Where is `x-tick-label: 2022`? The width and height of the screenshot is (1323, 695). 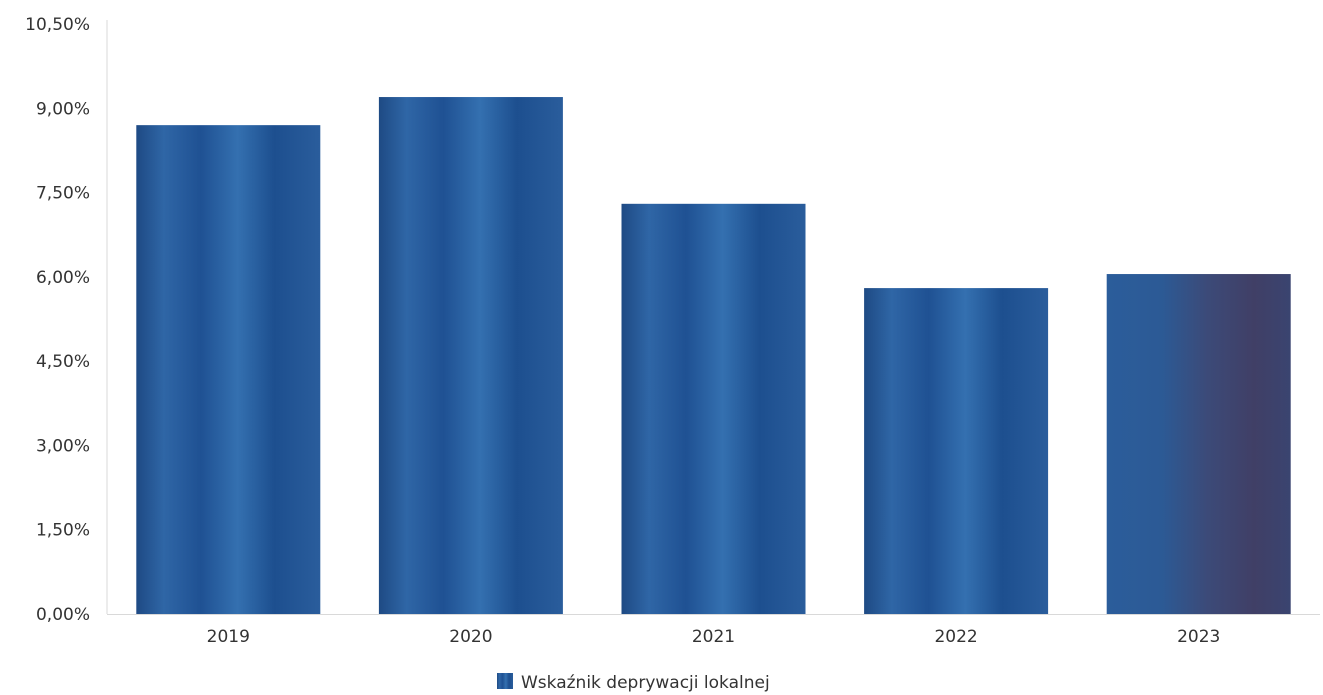
x-tick-label: 2022 is located at coordinates (955, 637).